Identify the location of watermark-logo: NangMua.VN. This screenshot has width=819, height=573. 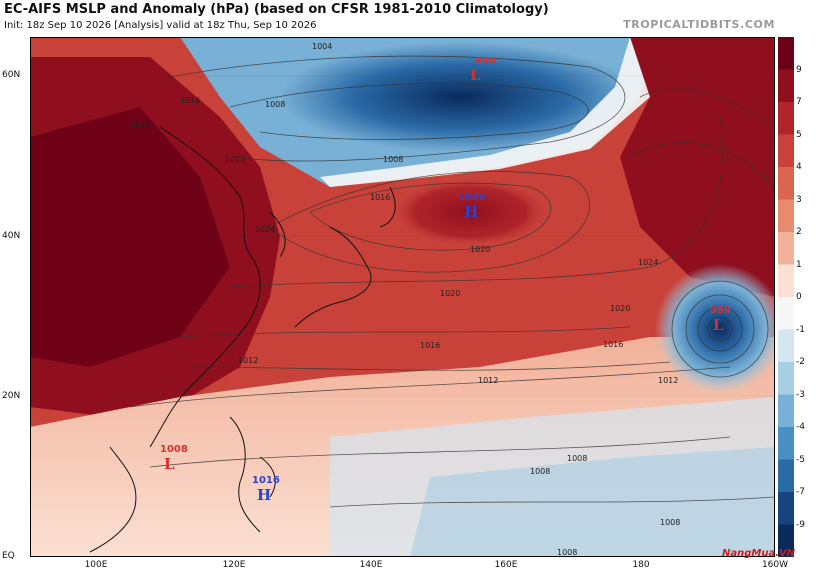
(759, 553).